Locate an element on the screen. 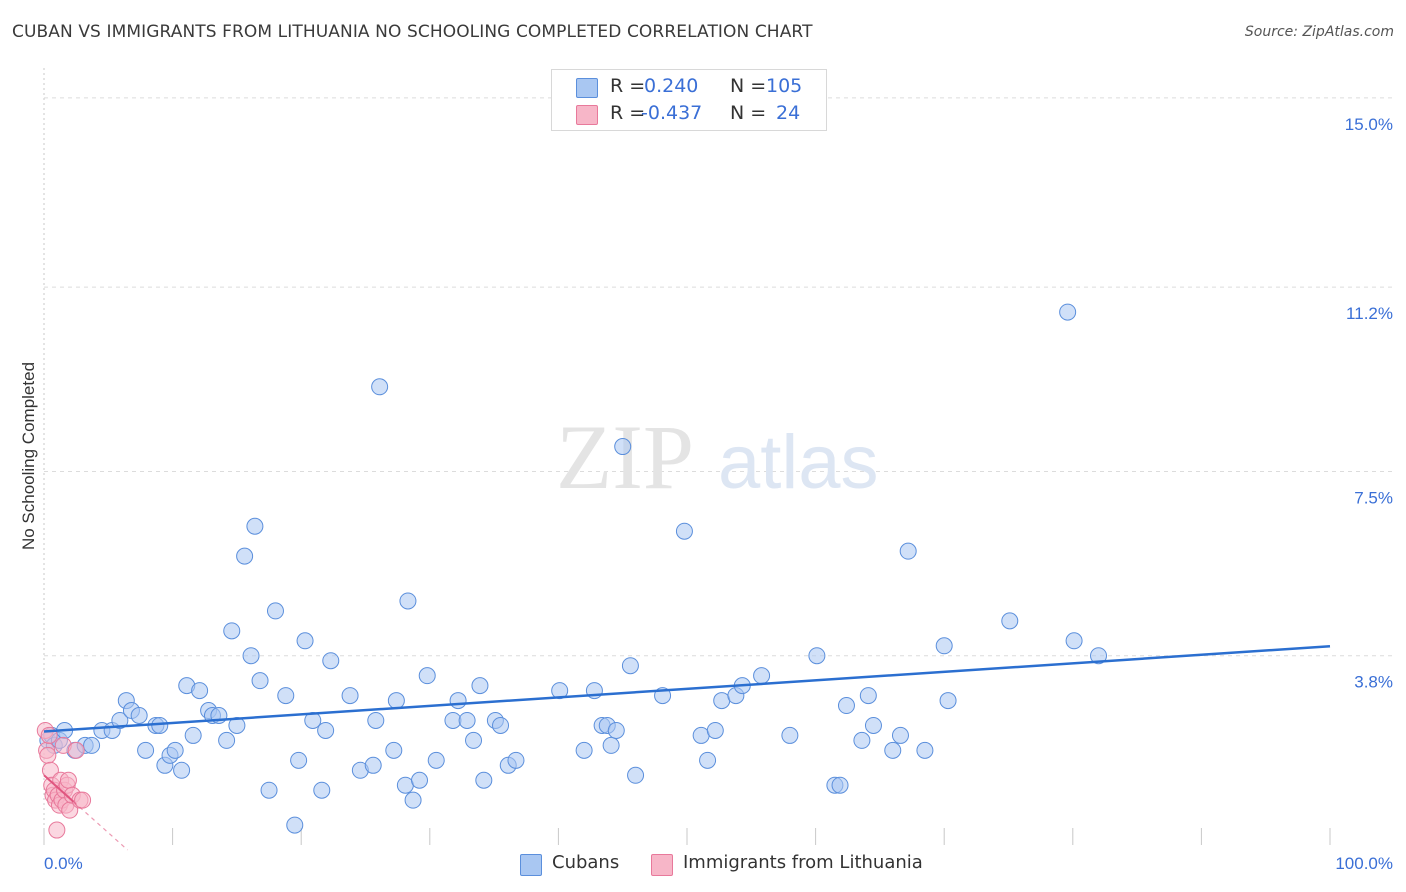 The image size is (1406, 892). legend-r-value: -0.437 is located at coordinates (672, 113).